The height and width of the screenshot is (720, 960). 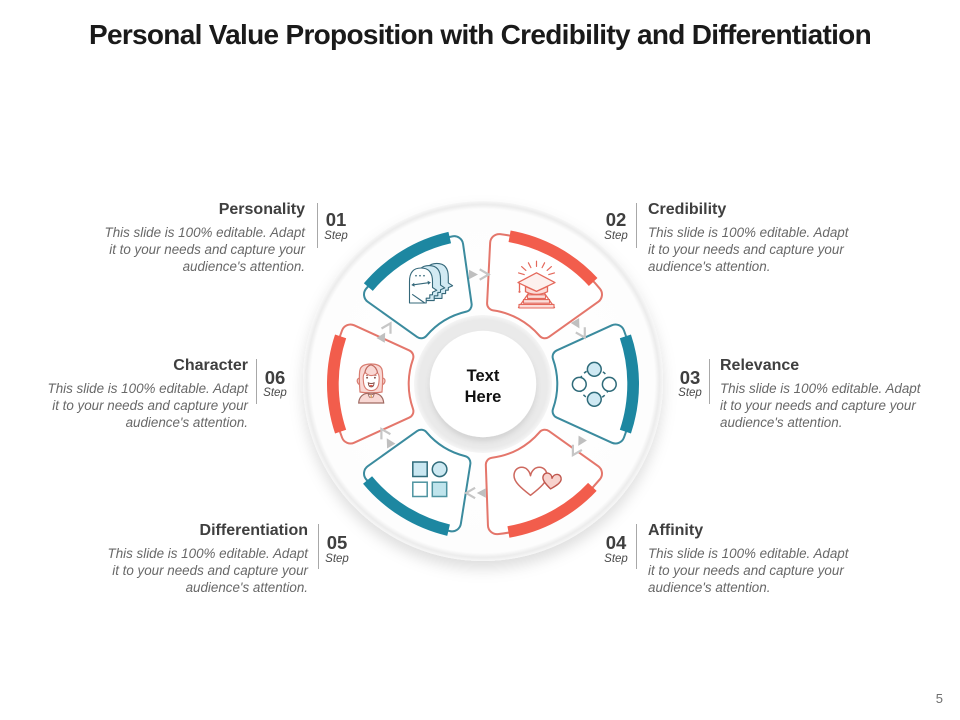 I want to click on svg-text: Here, so click(x=483, y=397).